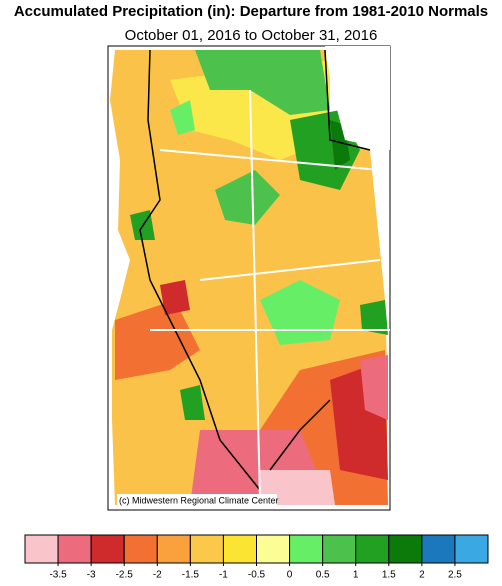  Describe the element at coordinates (389, 575) in the screenshot. I see `tick-label: 1.5` at that location.